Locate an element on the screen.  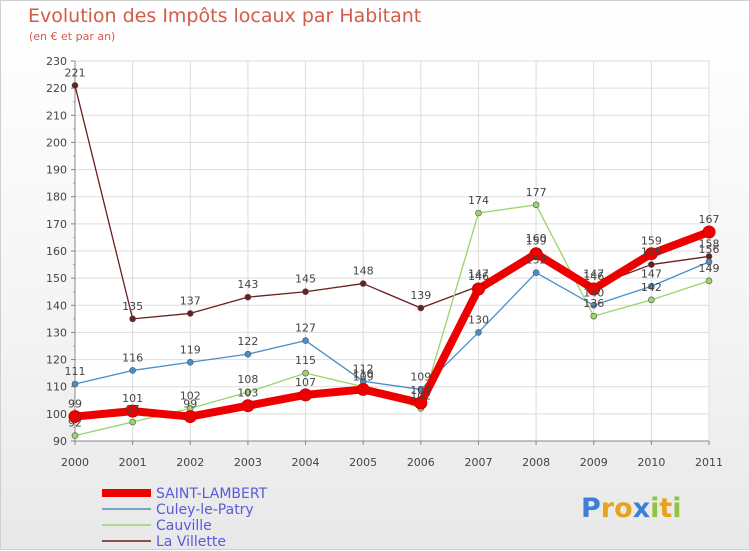
data-label: 139 is located at coordinates (420, 295).